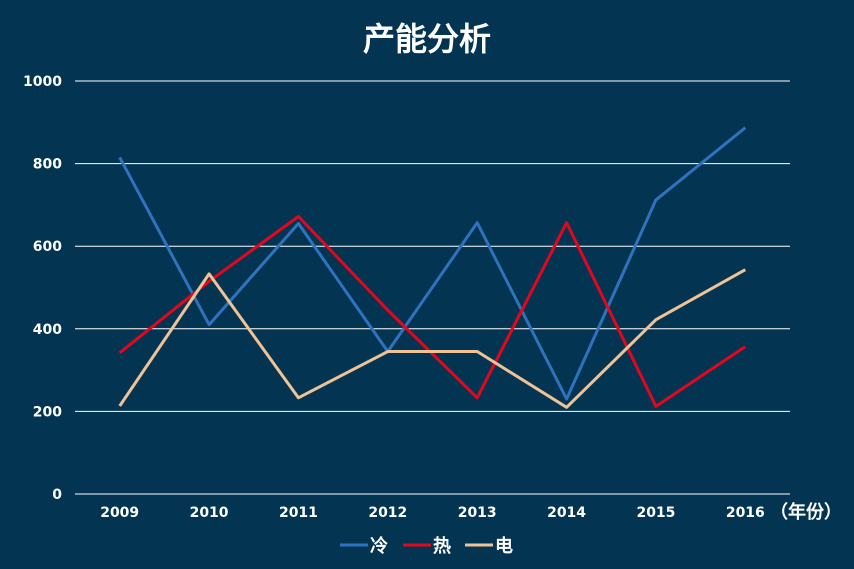 Image resolution: width=854 pixels, height=569 pixels. I want to click on x-tick-label: 2009, so click(119, 513).